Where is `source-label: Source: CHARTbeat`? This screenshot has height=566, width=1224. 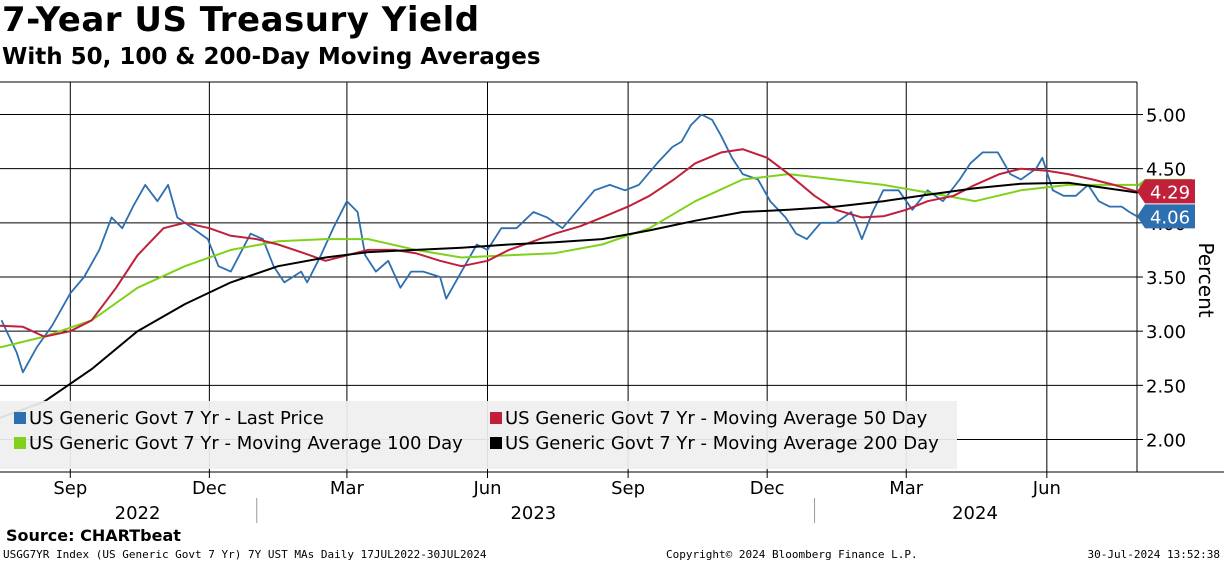 source-label: Source: CHARTbeat is located at coordinates (93, 535).